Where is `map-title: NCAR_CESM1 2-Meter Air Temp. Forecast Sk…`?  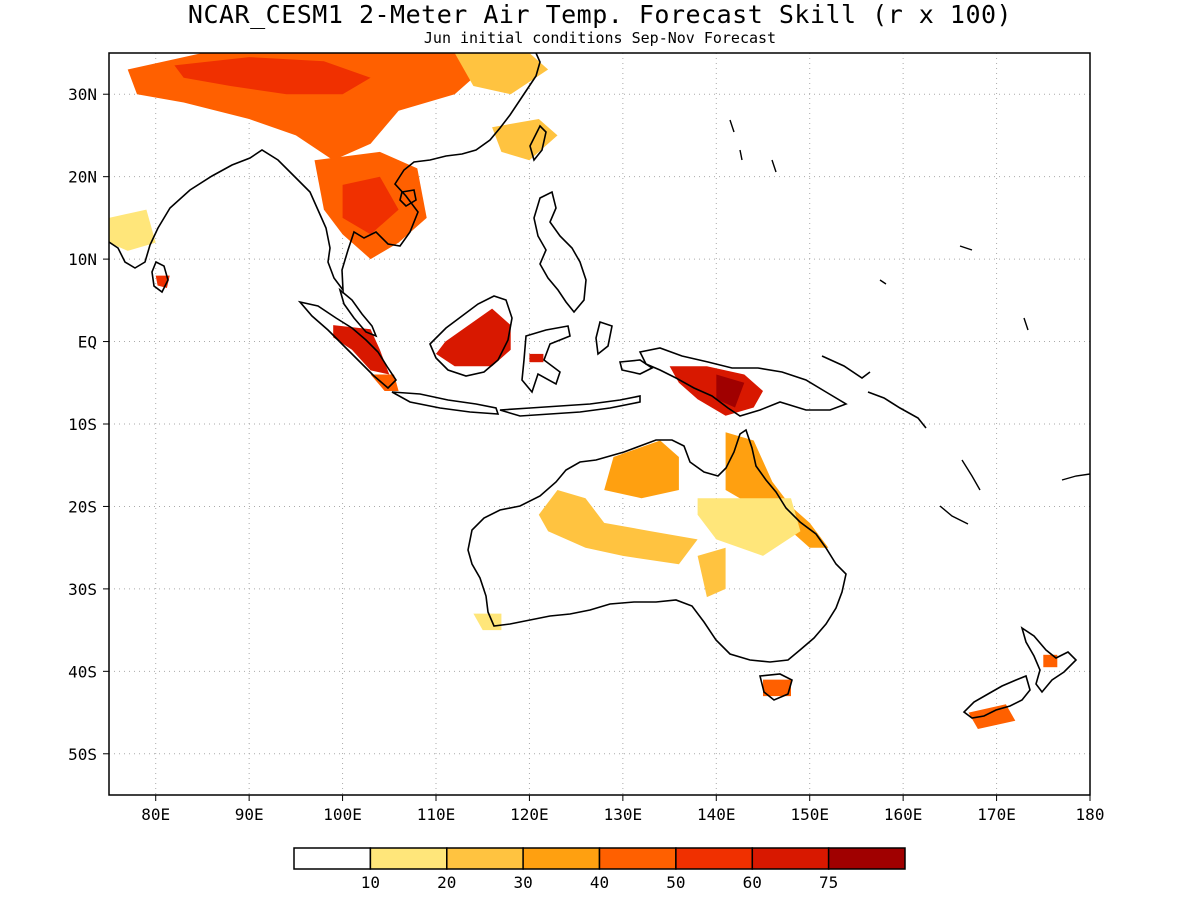
map-title: NCAR_CESM1 2-Meter Air Temp. Forecast Sk… is located at coordinates (600, 14).